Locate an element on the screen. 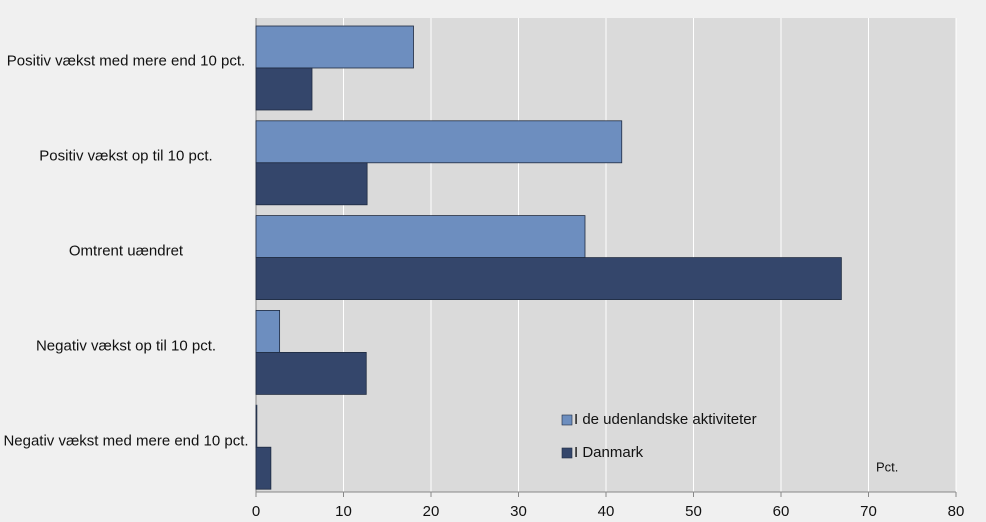 The height and width of the screenshot is (522, 986). x-tick-label: 50 is located at coordinates (693, 511).